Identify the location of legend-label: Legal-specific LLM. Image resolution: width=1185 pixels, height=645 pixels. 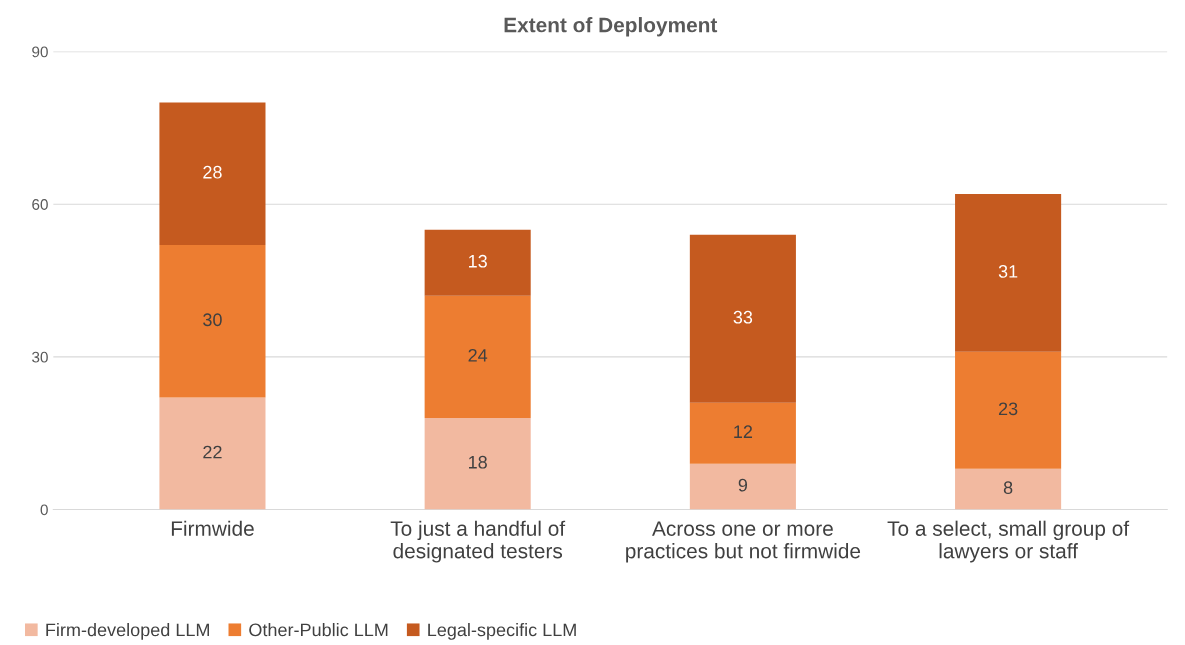
(502, 631).